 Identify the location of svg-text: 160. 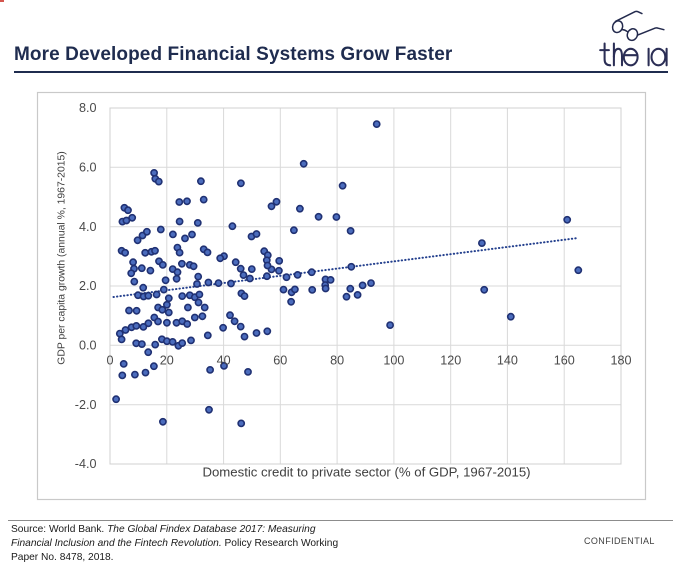
(564, 361).